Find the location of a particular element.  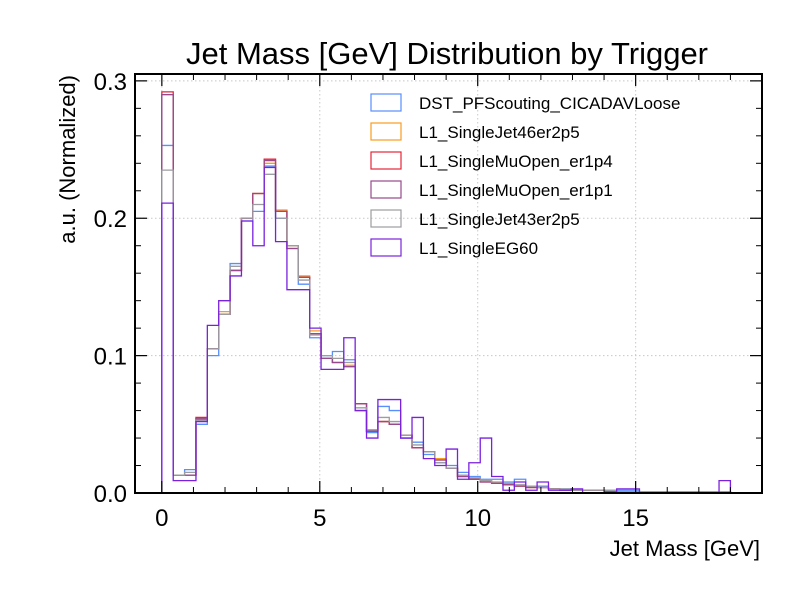

legend-label-0: DST_PFScouting_CICADAVLoose is located at coordinates (549, 103).